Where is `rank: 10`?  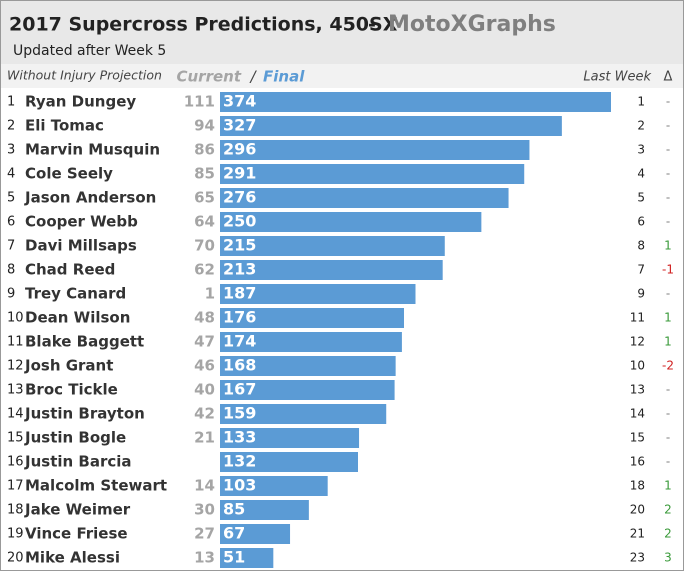 rank: 10 is located at coordinates (15, 318).